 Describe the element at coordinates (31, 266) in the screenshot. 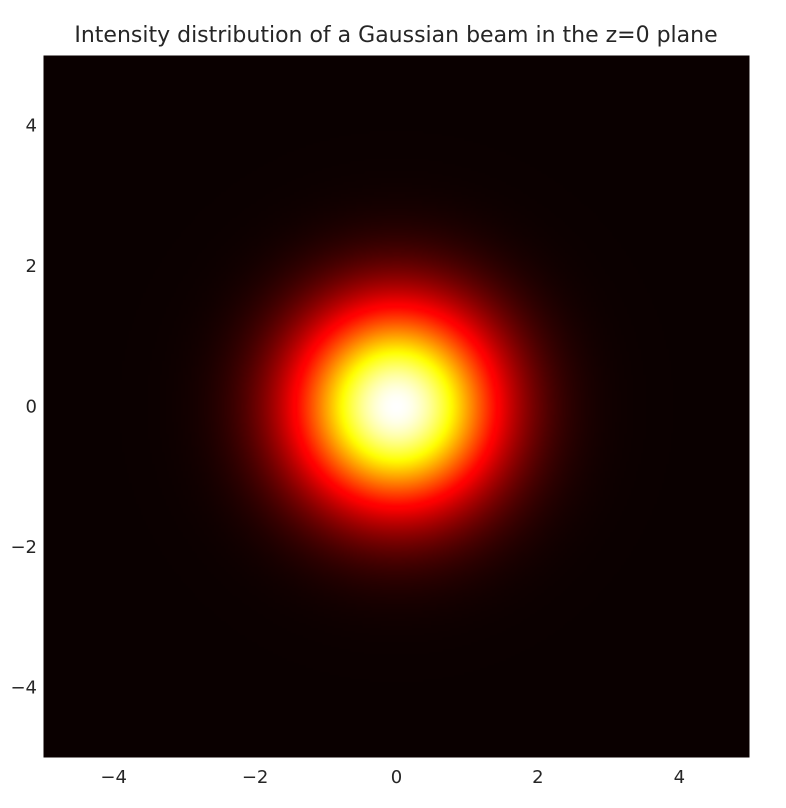

I see `y-tick-label: 2` at that location.